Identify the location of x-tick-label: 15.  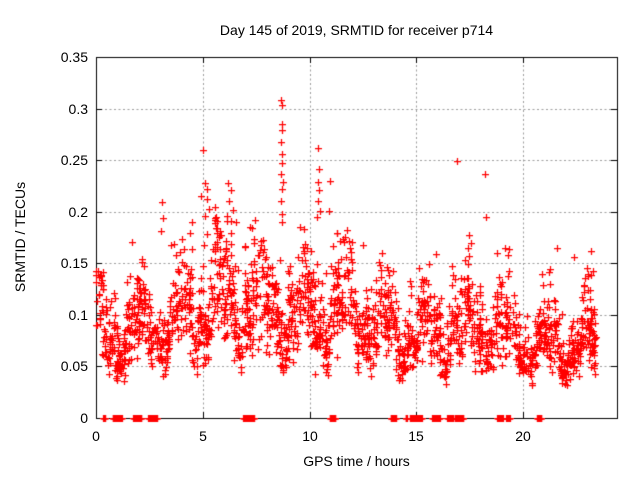
(416, 436).